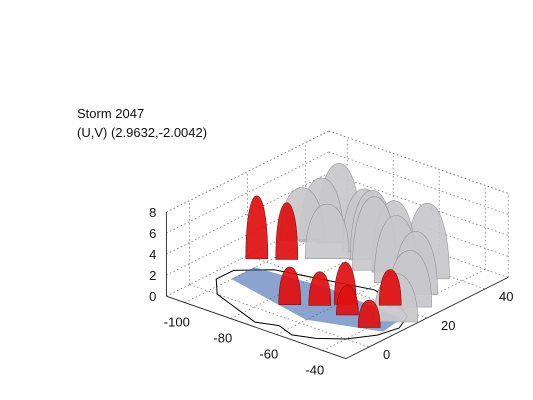 The height and width of the screenshot is (400, 533). I want to click on y-tick-label: 20, so click(448, 325).